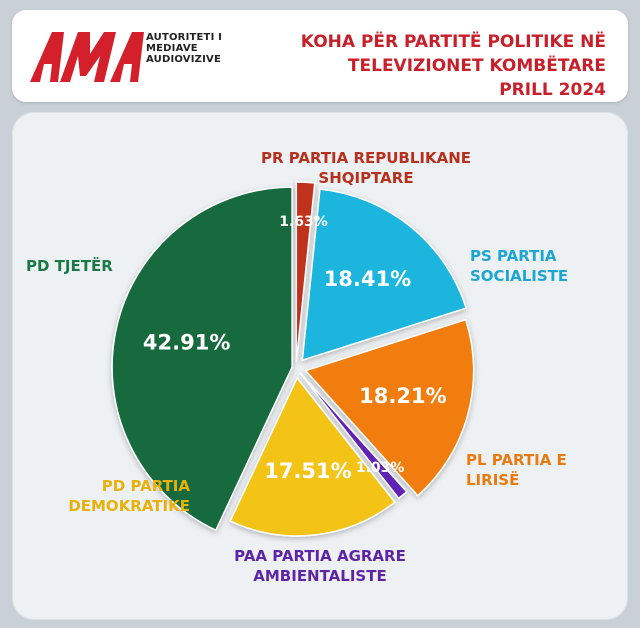 The height and width of the screenshot is (628, 640). Describe the element at coordinates (184, 59) in the screenshot. I see `logo-line: AUDIOVIZIVE` at that location.